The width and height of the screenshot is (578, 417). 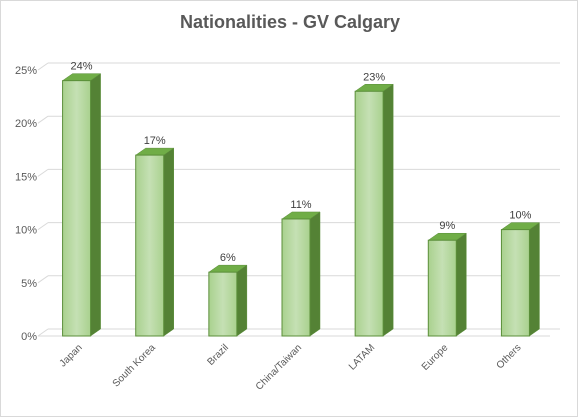 I want to click on y-tick-label: 0%, so click(x=29, y=337).